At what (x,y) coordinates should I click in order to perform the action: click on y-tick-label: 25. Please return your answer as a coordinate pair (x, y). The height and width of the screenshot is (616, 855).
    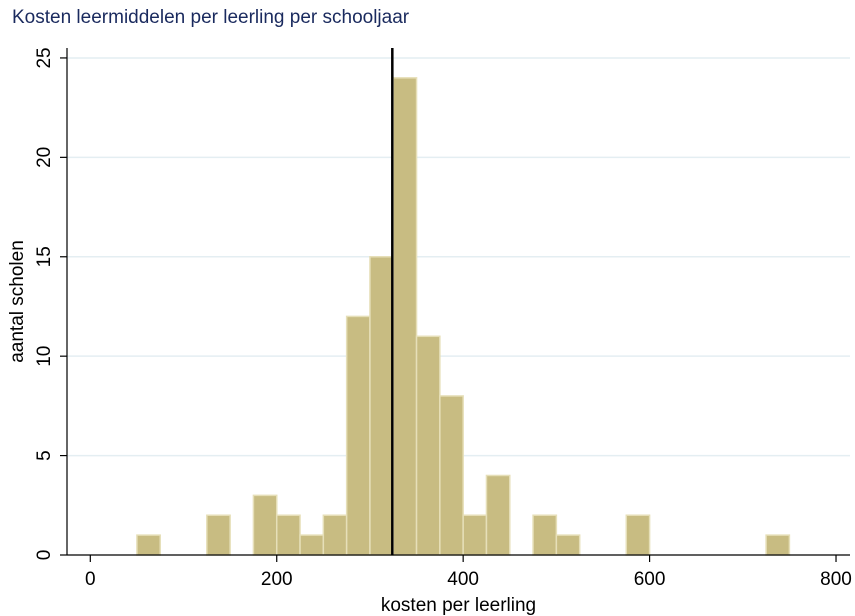
    Looking at the image, I should click on (44, 57).